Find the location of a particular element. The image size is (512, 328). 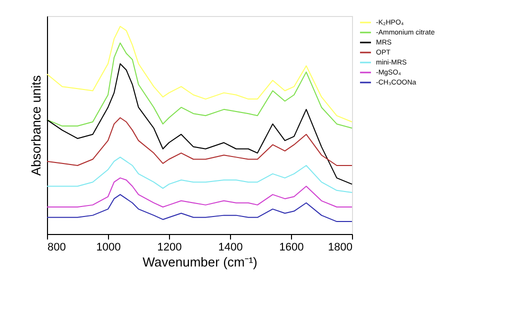

x-tick-label: 1800 is located at coordinates (340, 248).